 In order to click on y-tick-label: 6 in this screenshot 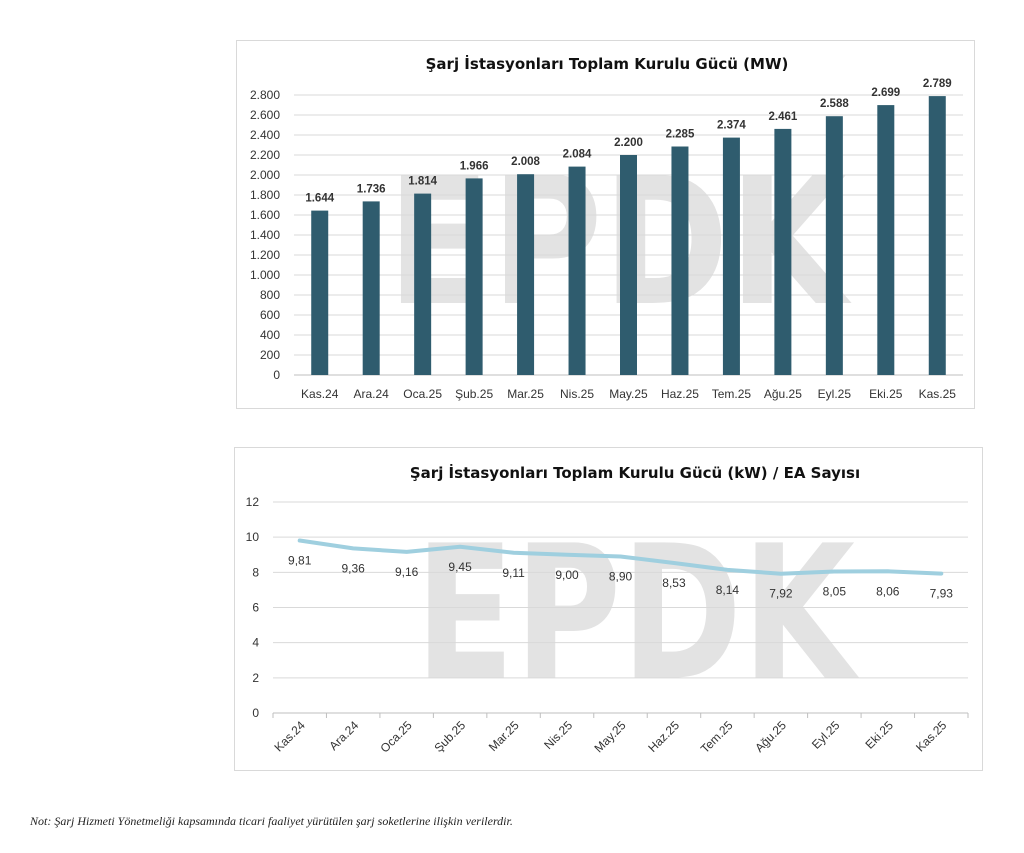, I will do `click(255, 608)`.